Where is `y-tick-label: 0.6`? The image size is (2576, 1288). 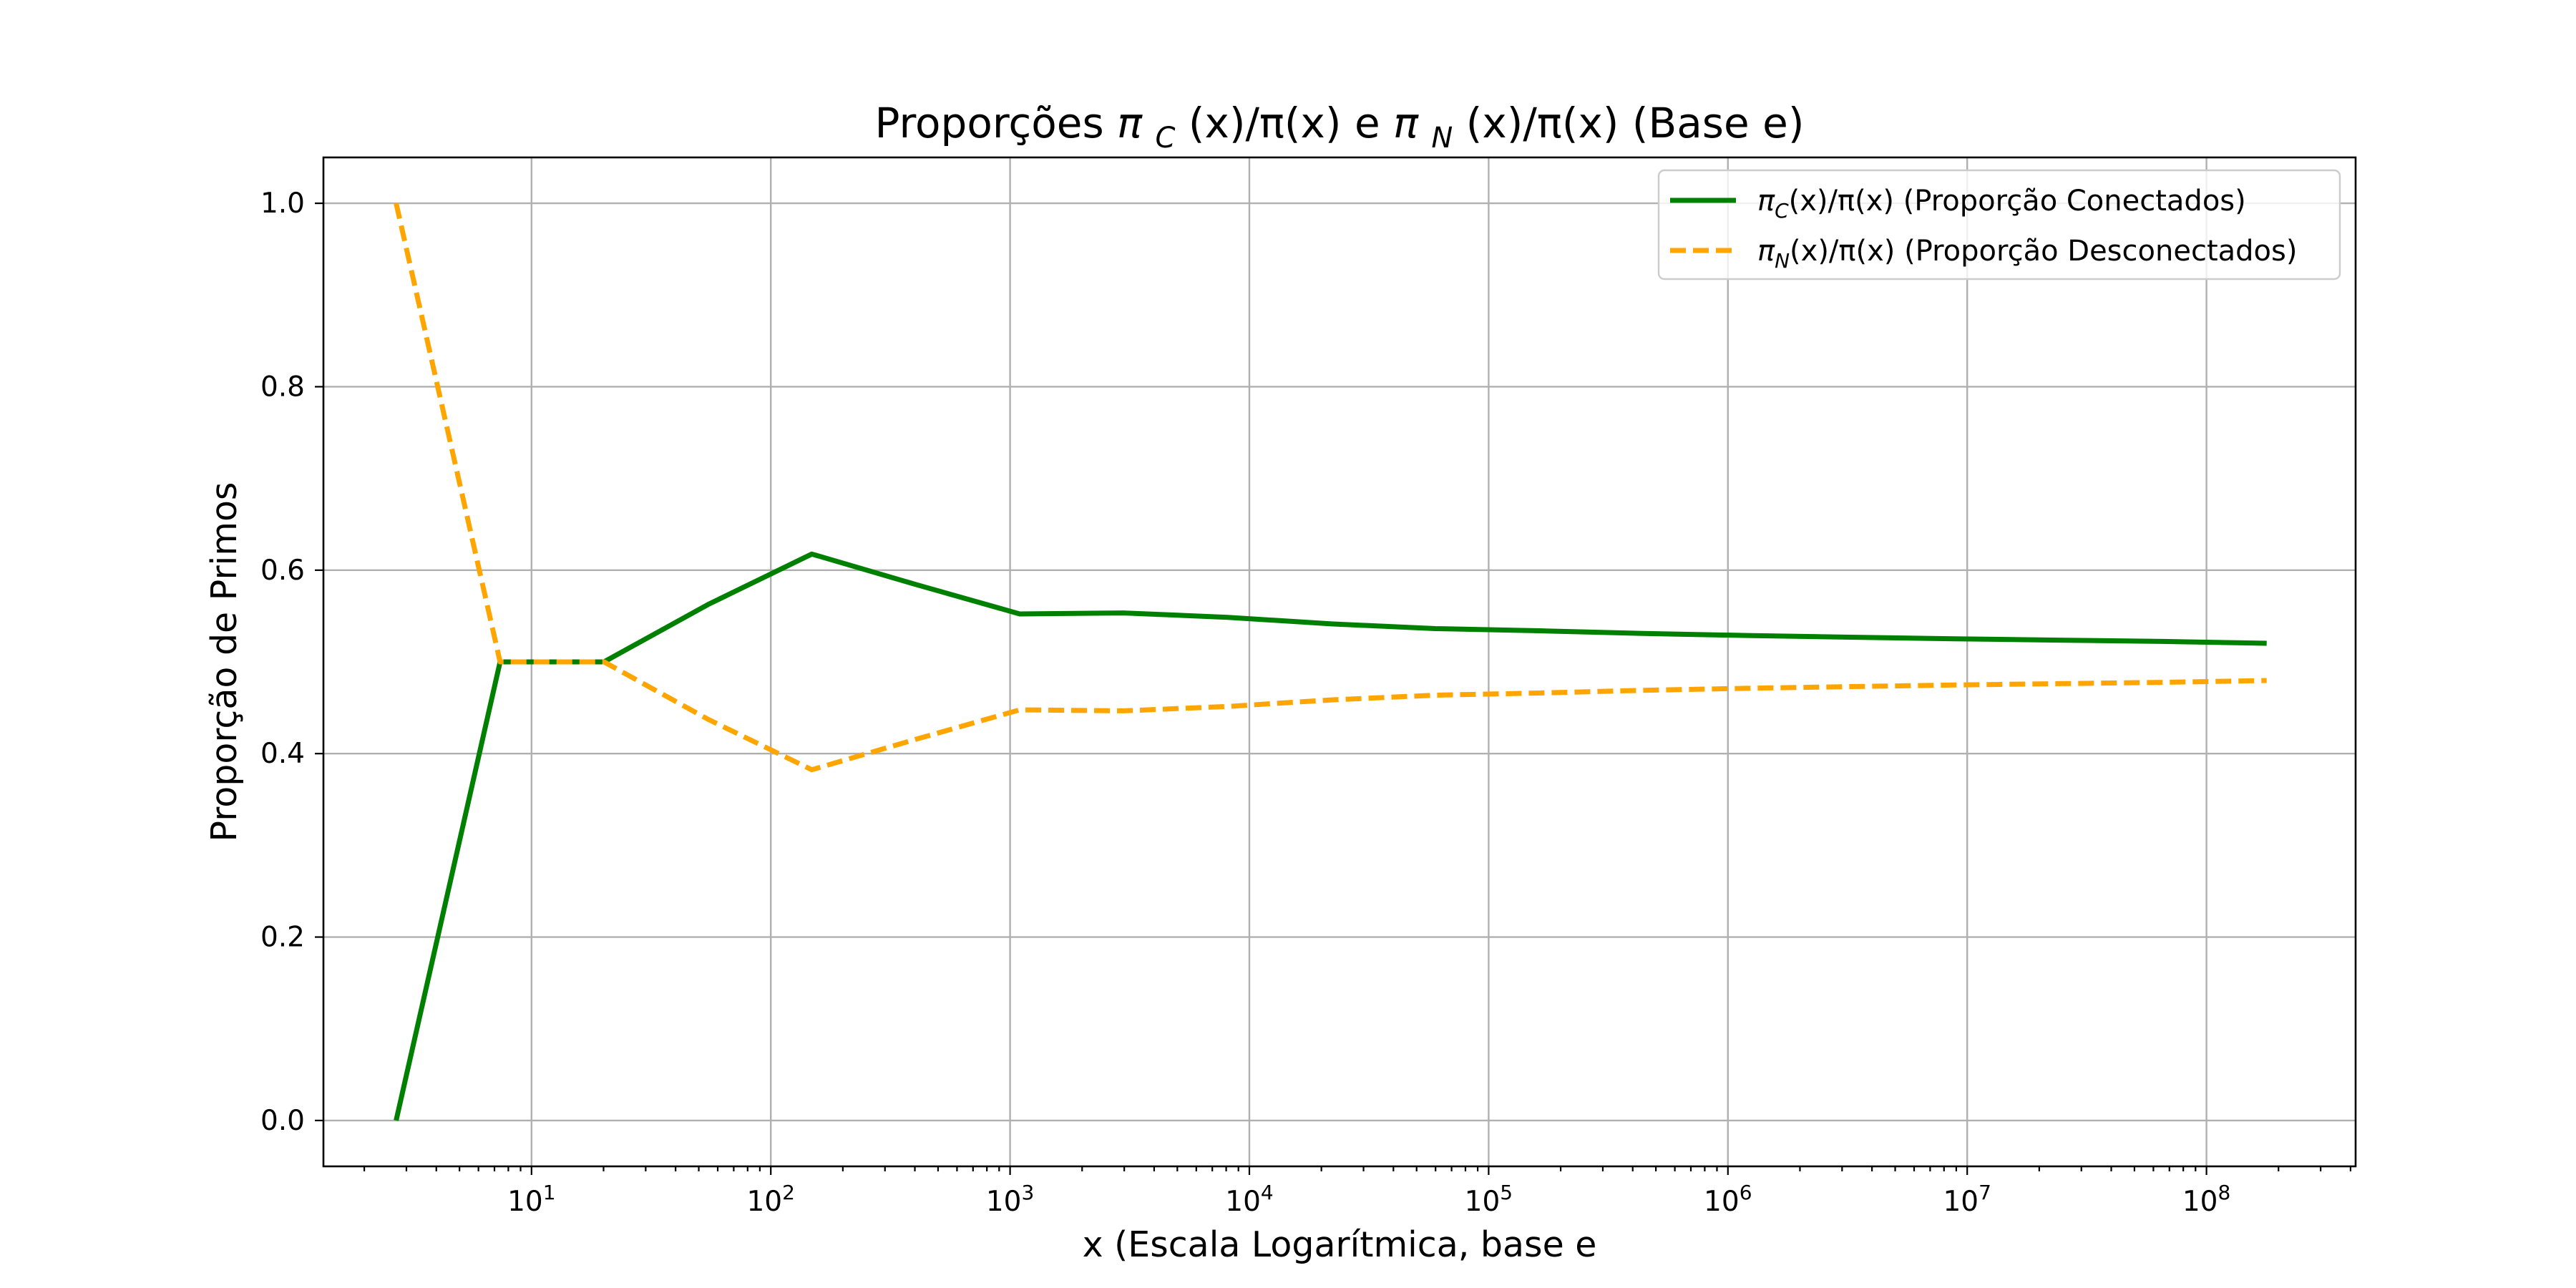 y-tick-label: 0.6 is located at coordinates (282, 571).